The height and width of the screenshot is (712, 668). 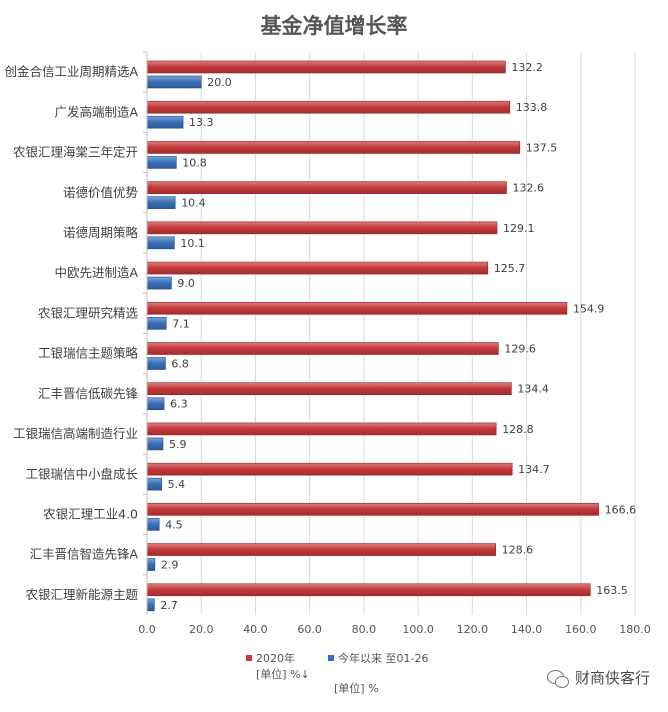 What do you see at coordinates (90, 513) in the screenshot?
I see `y-category-label: 农银汇理工业4.0` at bounding box center [90, 513].